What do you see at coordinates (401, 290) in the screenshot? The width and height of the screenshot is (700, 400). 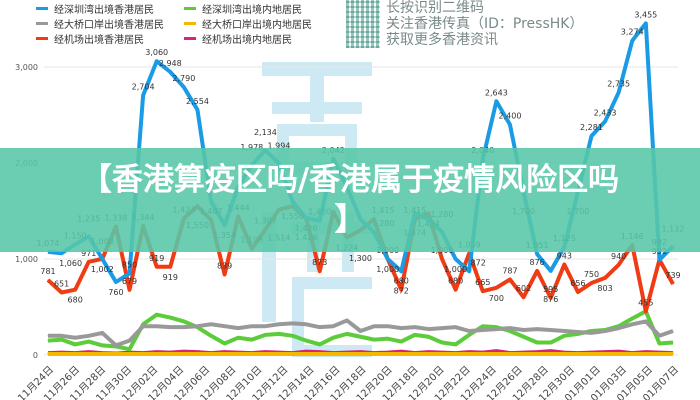 I see `data-label: 872` at bounding box center [401, 290].